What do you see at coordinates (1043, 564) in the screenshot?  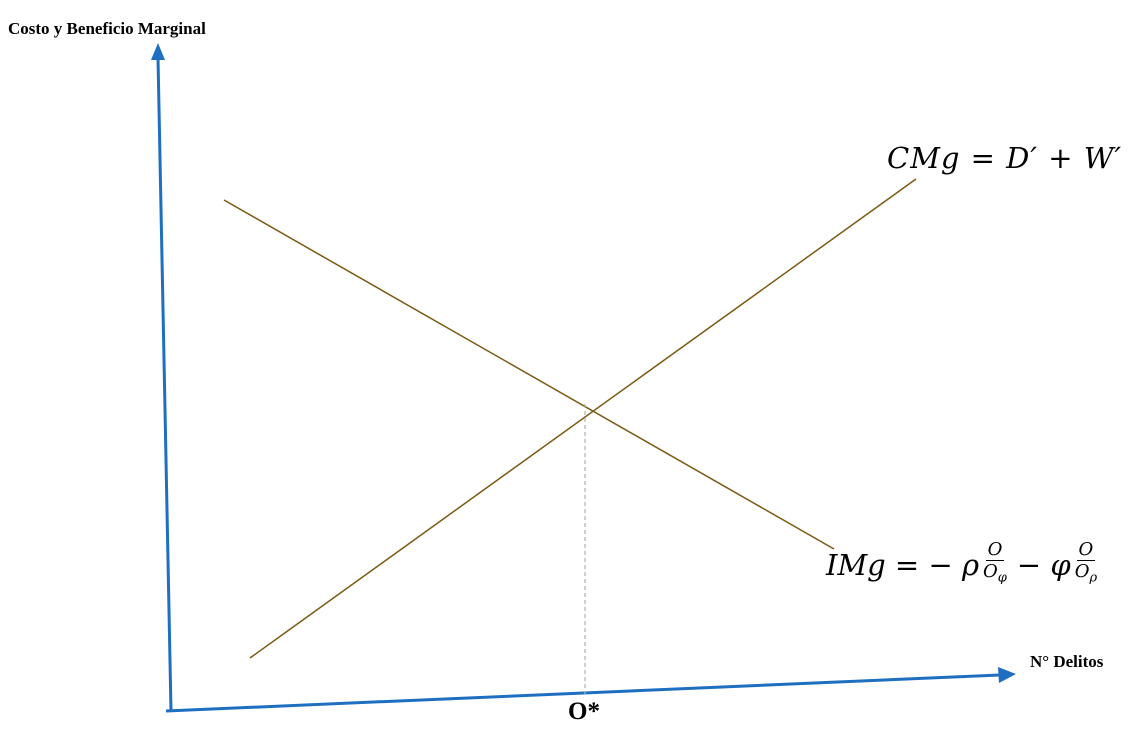 I see `img-mid-term: − φ` at bounding box center [1043, 564].